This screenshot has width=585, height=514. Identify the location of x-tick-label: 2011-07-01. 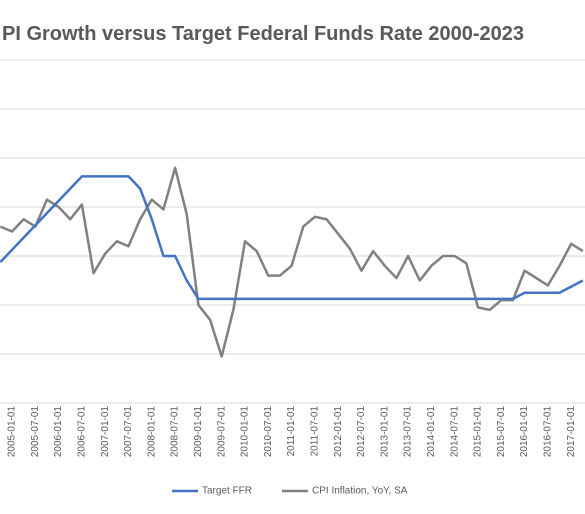
(315, 431).